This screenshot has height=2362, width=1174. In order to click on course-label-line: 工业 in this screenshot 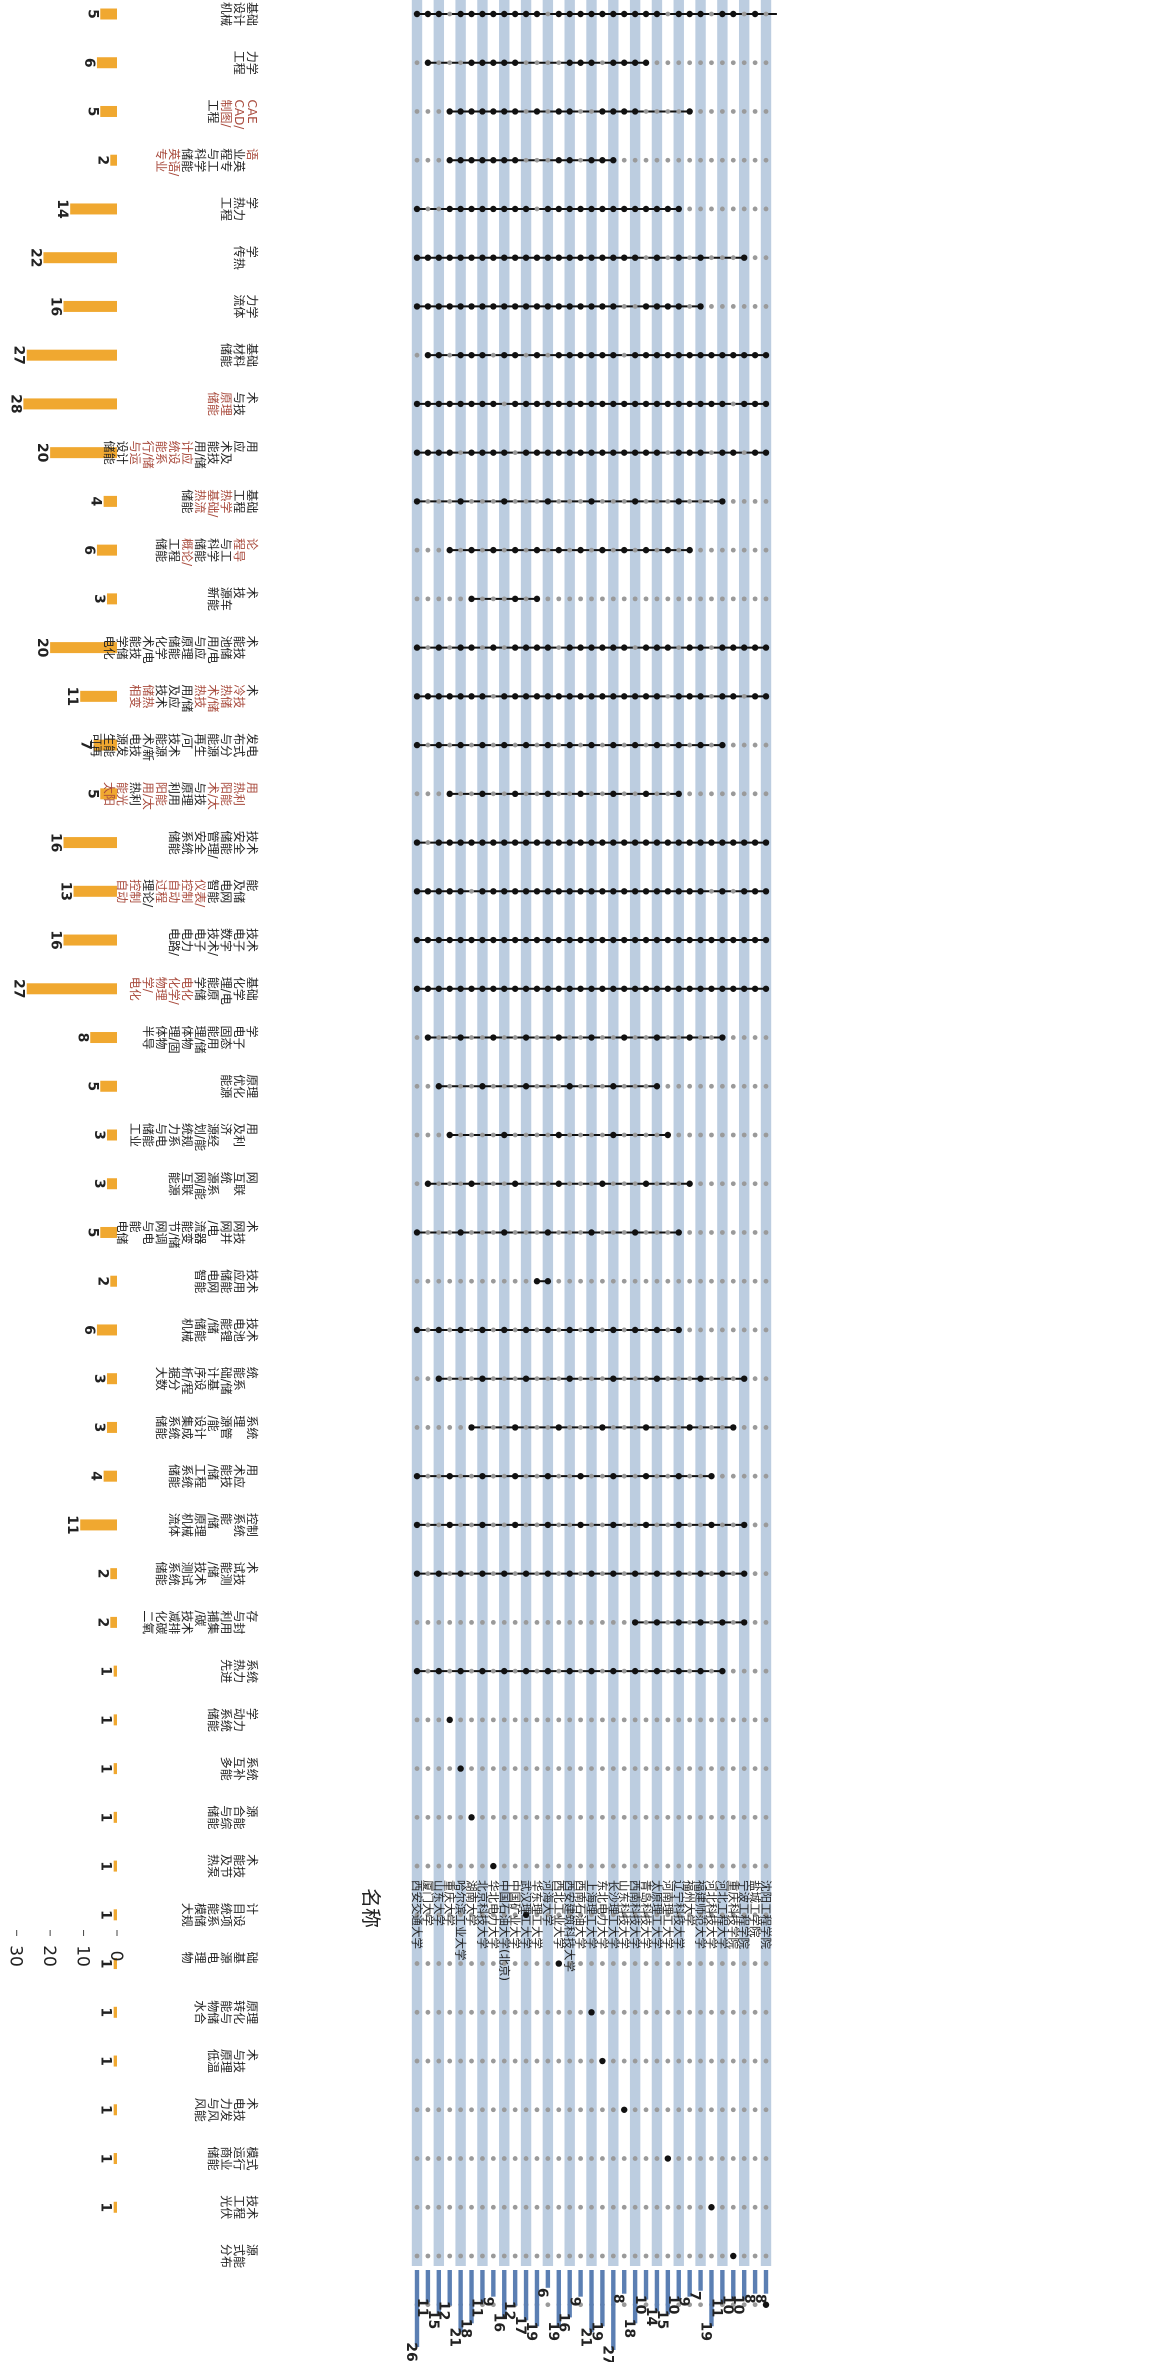, I will do `click(135, 1135)`.